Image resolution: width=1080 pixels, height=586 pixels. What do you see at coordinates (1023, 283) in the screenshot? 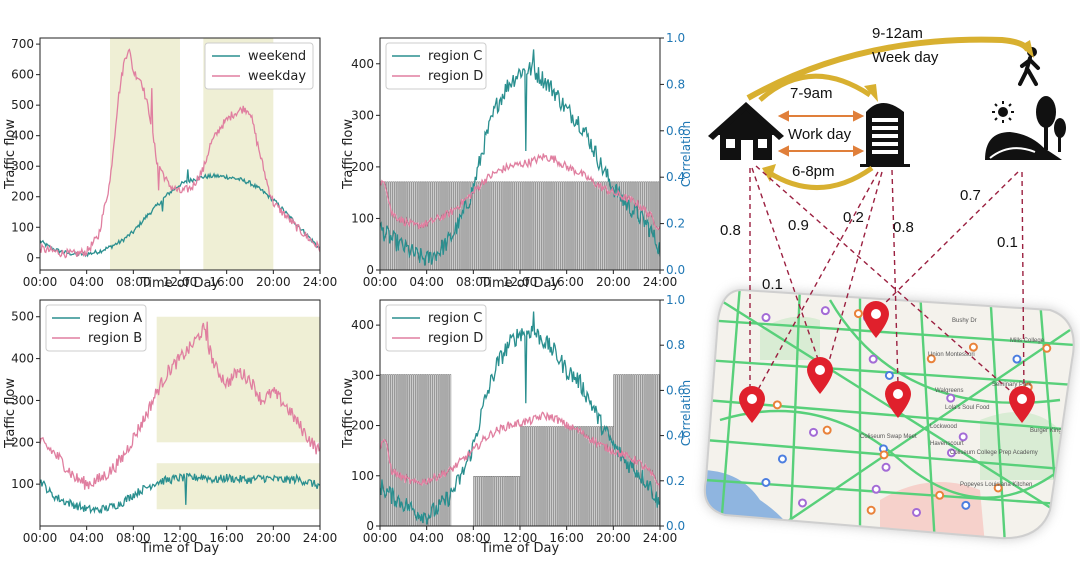
I see `link-park-pin5` at bounding box center [1023, 283].